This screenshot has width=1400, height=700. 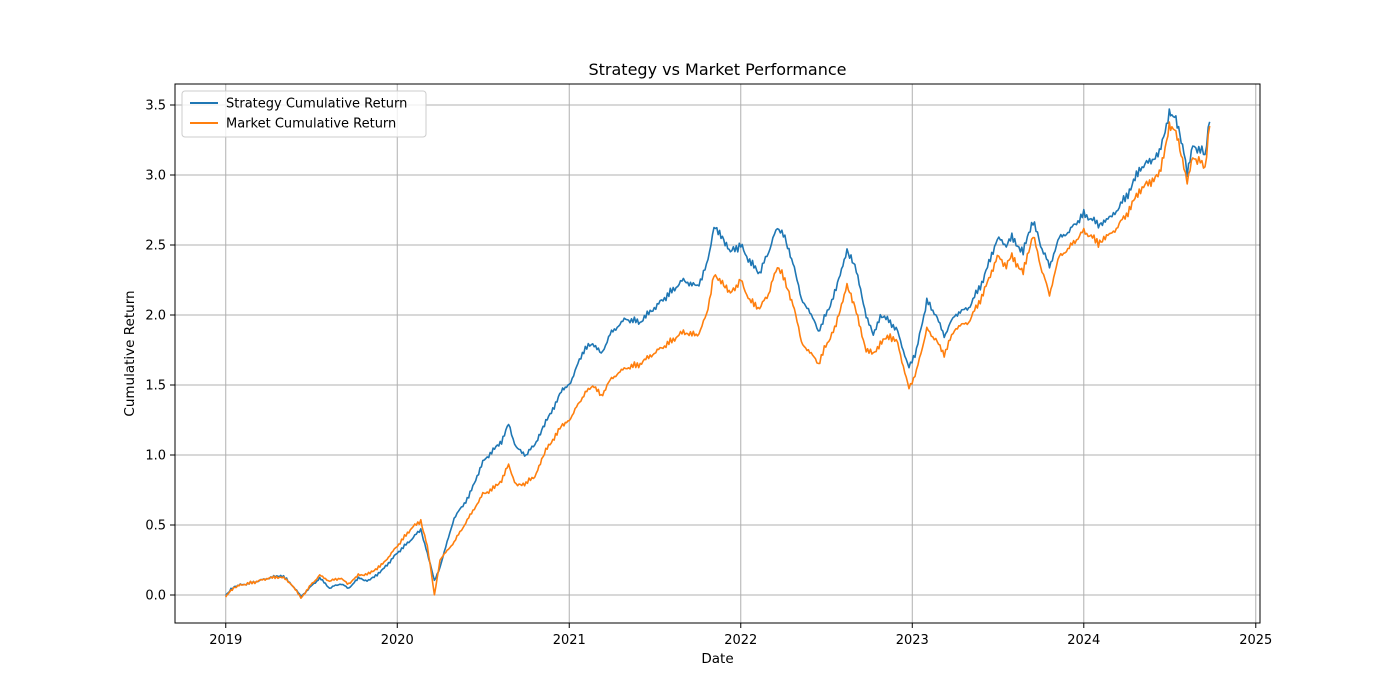 I want to click on x-tick-label: 2020, so click(x=397, y=640).